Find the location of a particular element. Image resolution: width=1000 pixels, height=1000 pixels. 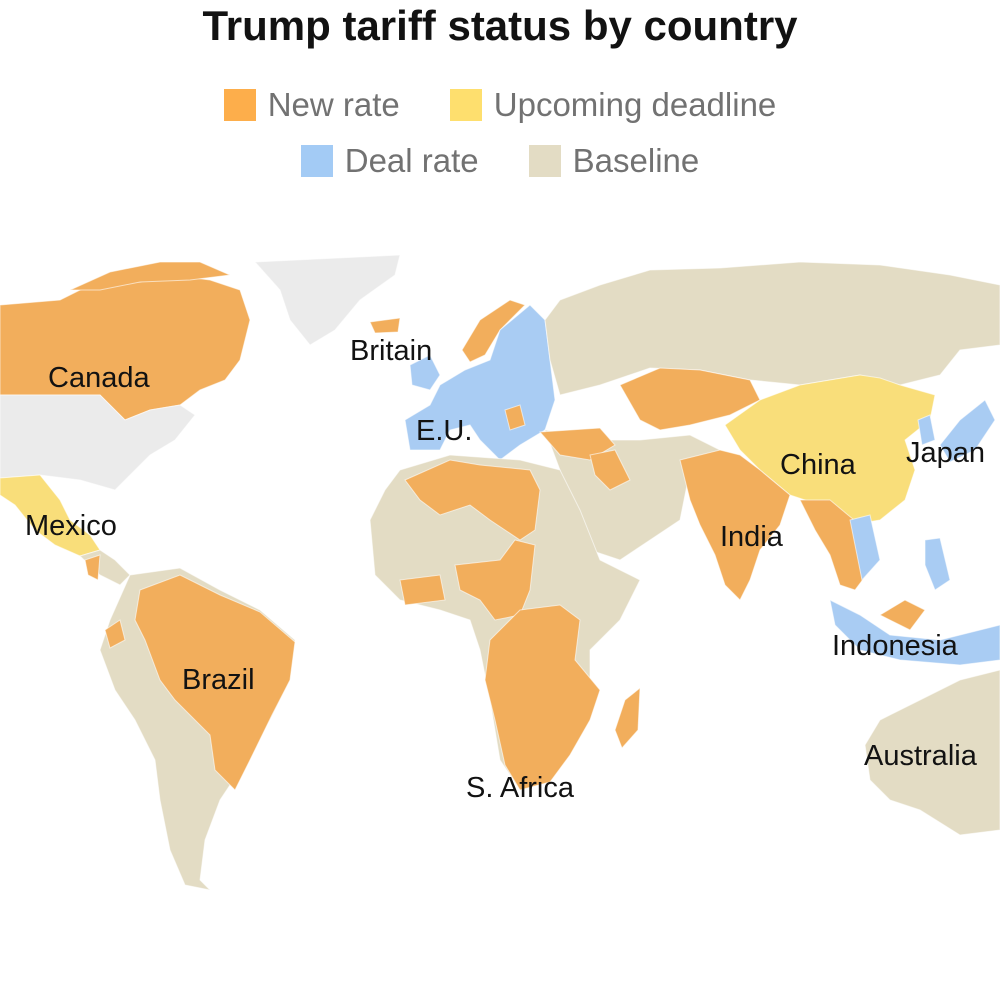

region-malaysia is located at coordinates (902, 615).